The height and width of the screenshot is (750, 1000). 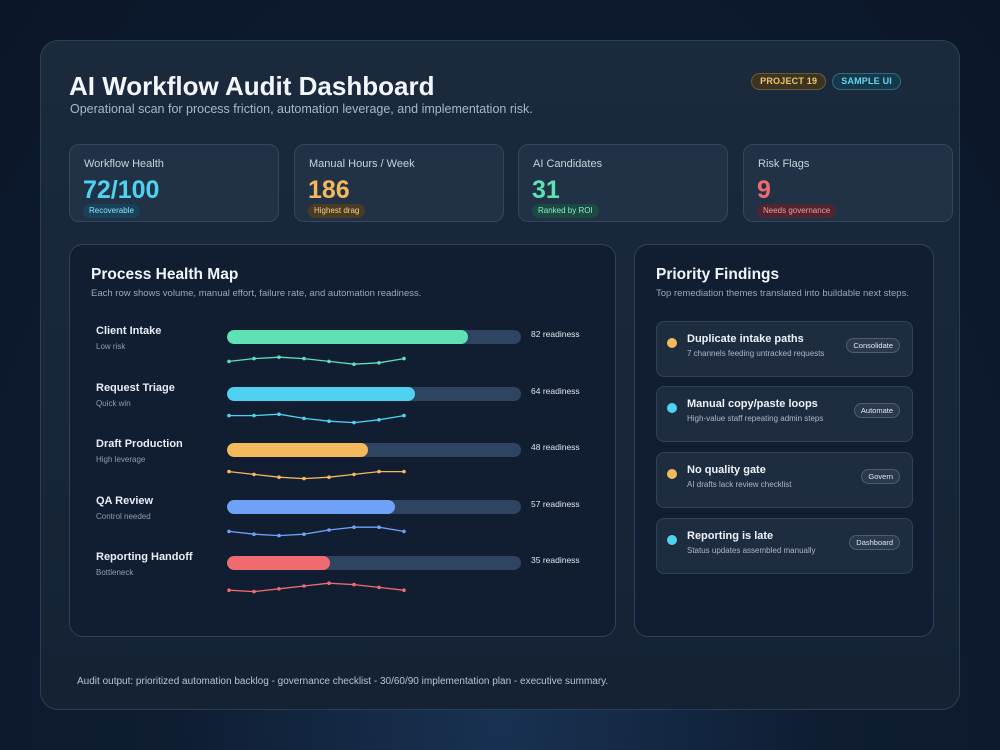 I want to click on kpi-card-manual-hours: Manual Hours / Week 186 Highest drag, so click(x=399, y=183).